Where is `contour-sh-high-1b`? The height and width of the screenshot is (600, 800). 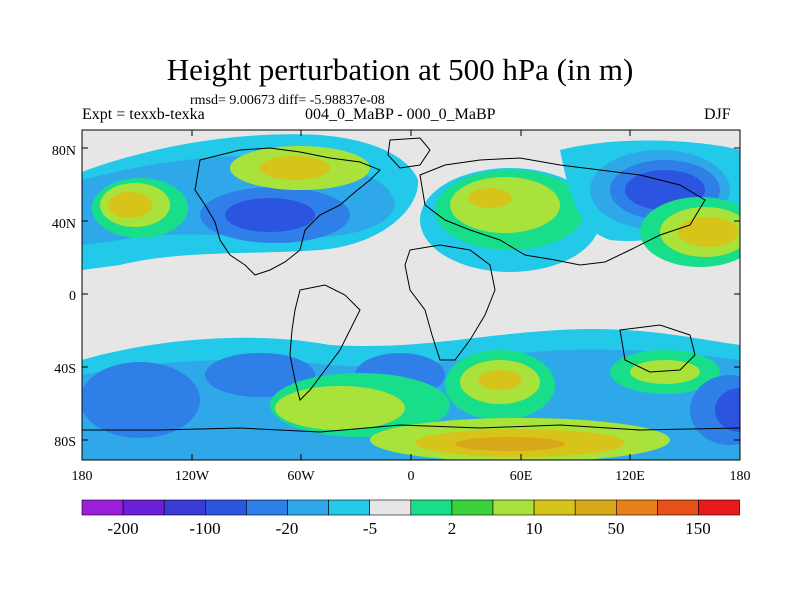
contour-sh-high-1b is located at coordinates (340, 408).